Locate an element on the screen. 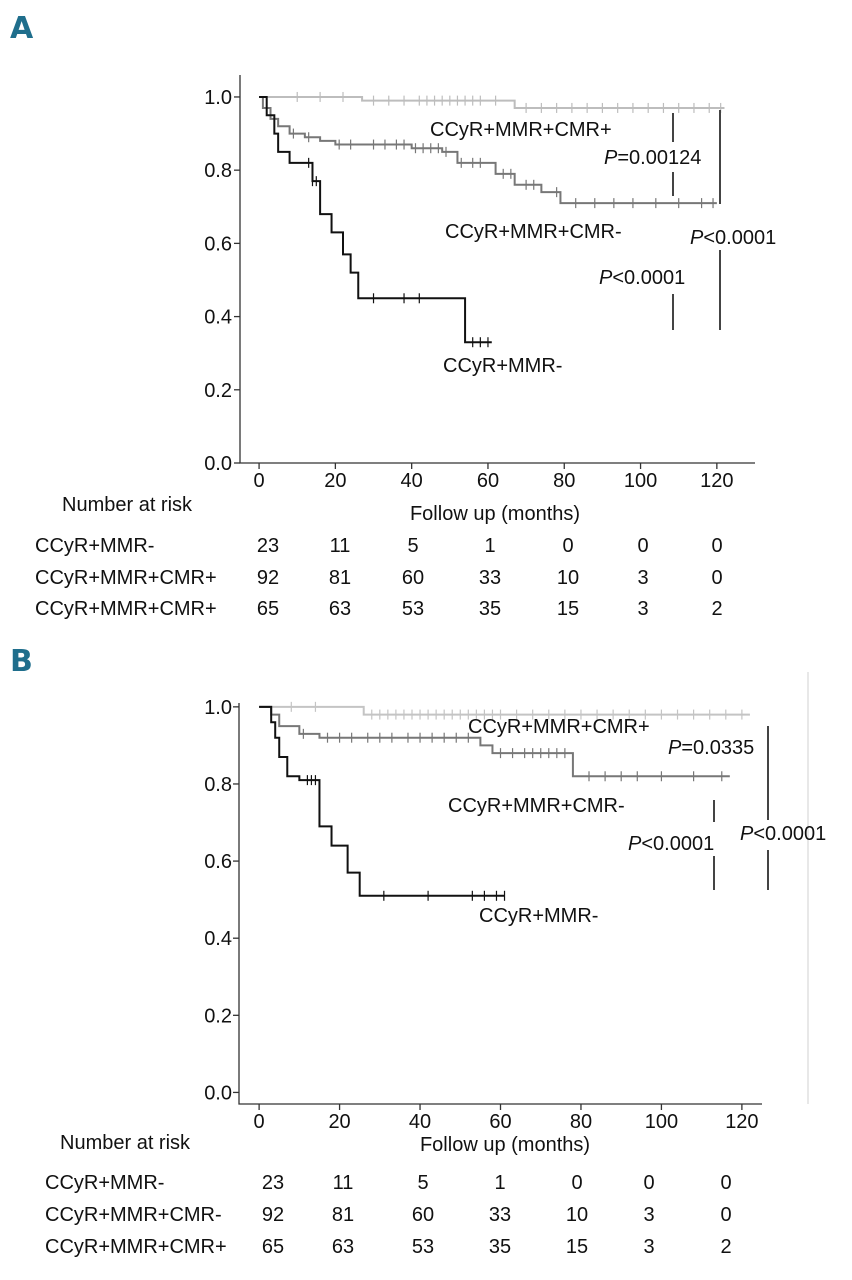  risk-row-label: CCyR+MMR+CMR- is located at coordinates (133, 1215).